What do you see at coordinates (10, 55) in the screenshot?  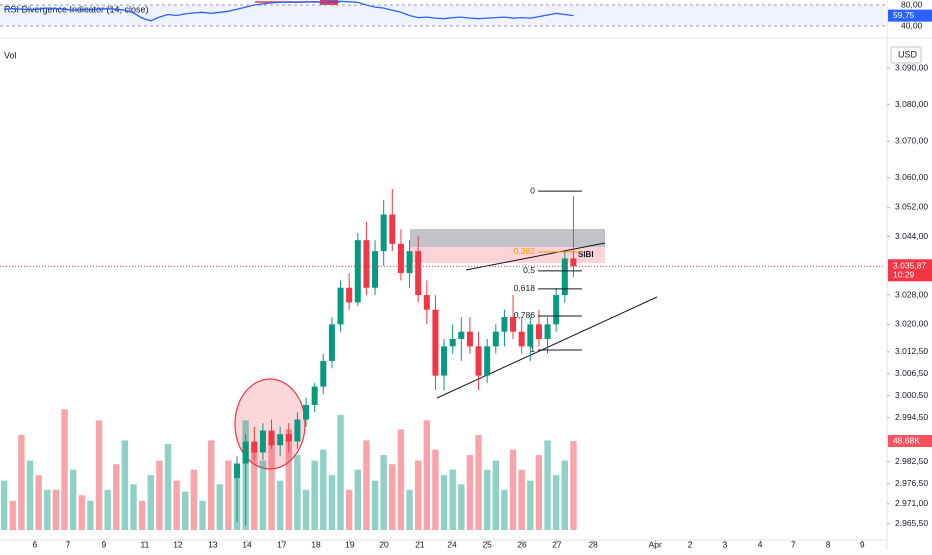 I see `volume-title: Vol` at bounding box center [10, 55].